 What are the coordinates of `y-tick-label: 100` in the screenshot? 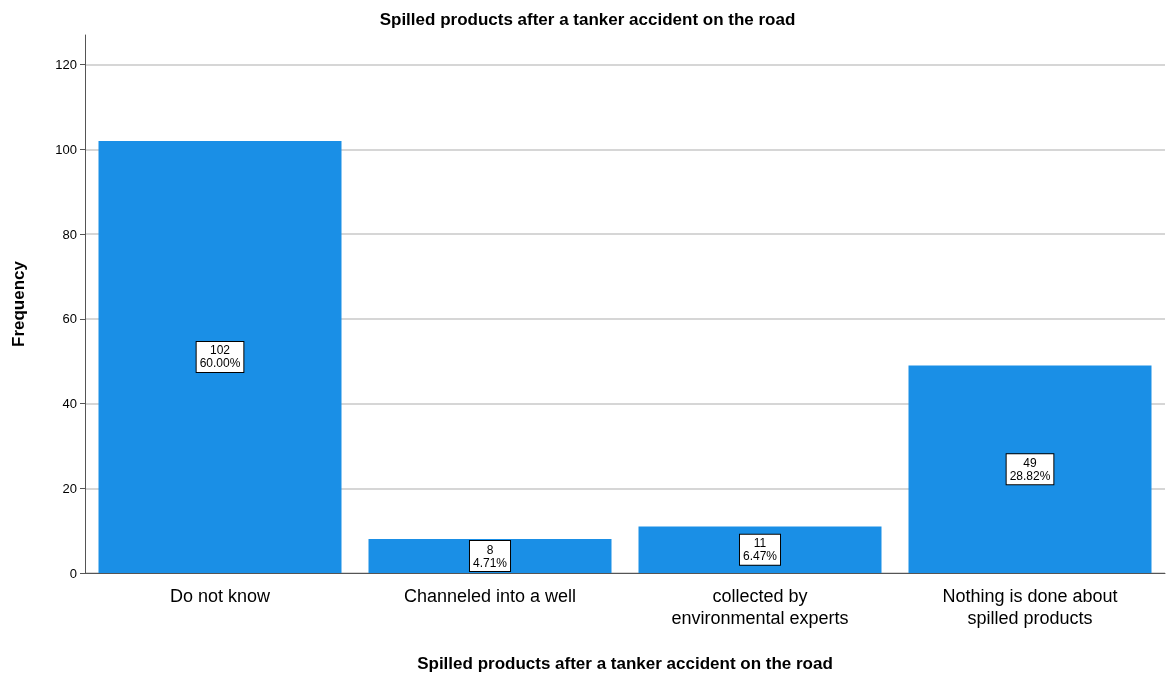 It's located at (66, 149).